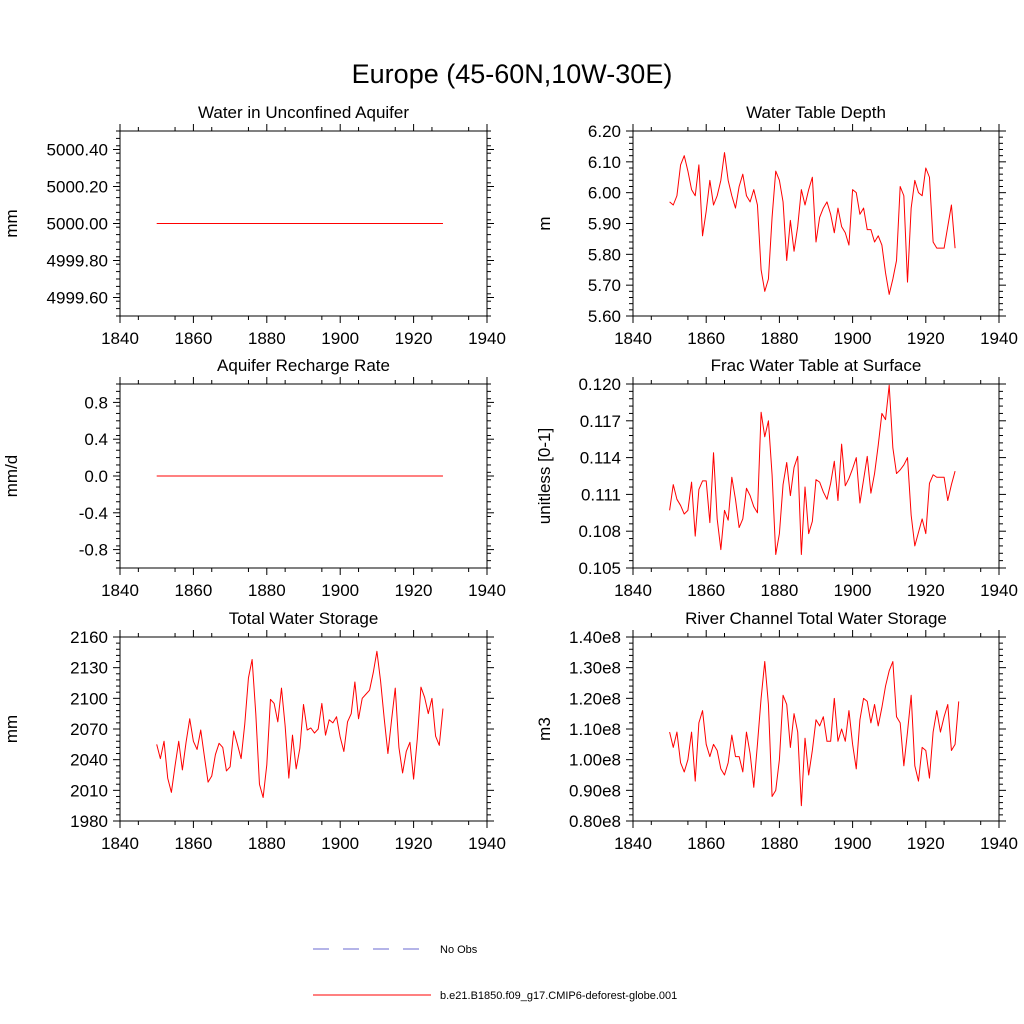 The image size is (1024, 1024). Describe the element at coordinates (595, 668) in the screenshot. I see `y-tick-label: 1.30e8` at that location.